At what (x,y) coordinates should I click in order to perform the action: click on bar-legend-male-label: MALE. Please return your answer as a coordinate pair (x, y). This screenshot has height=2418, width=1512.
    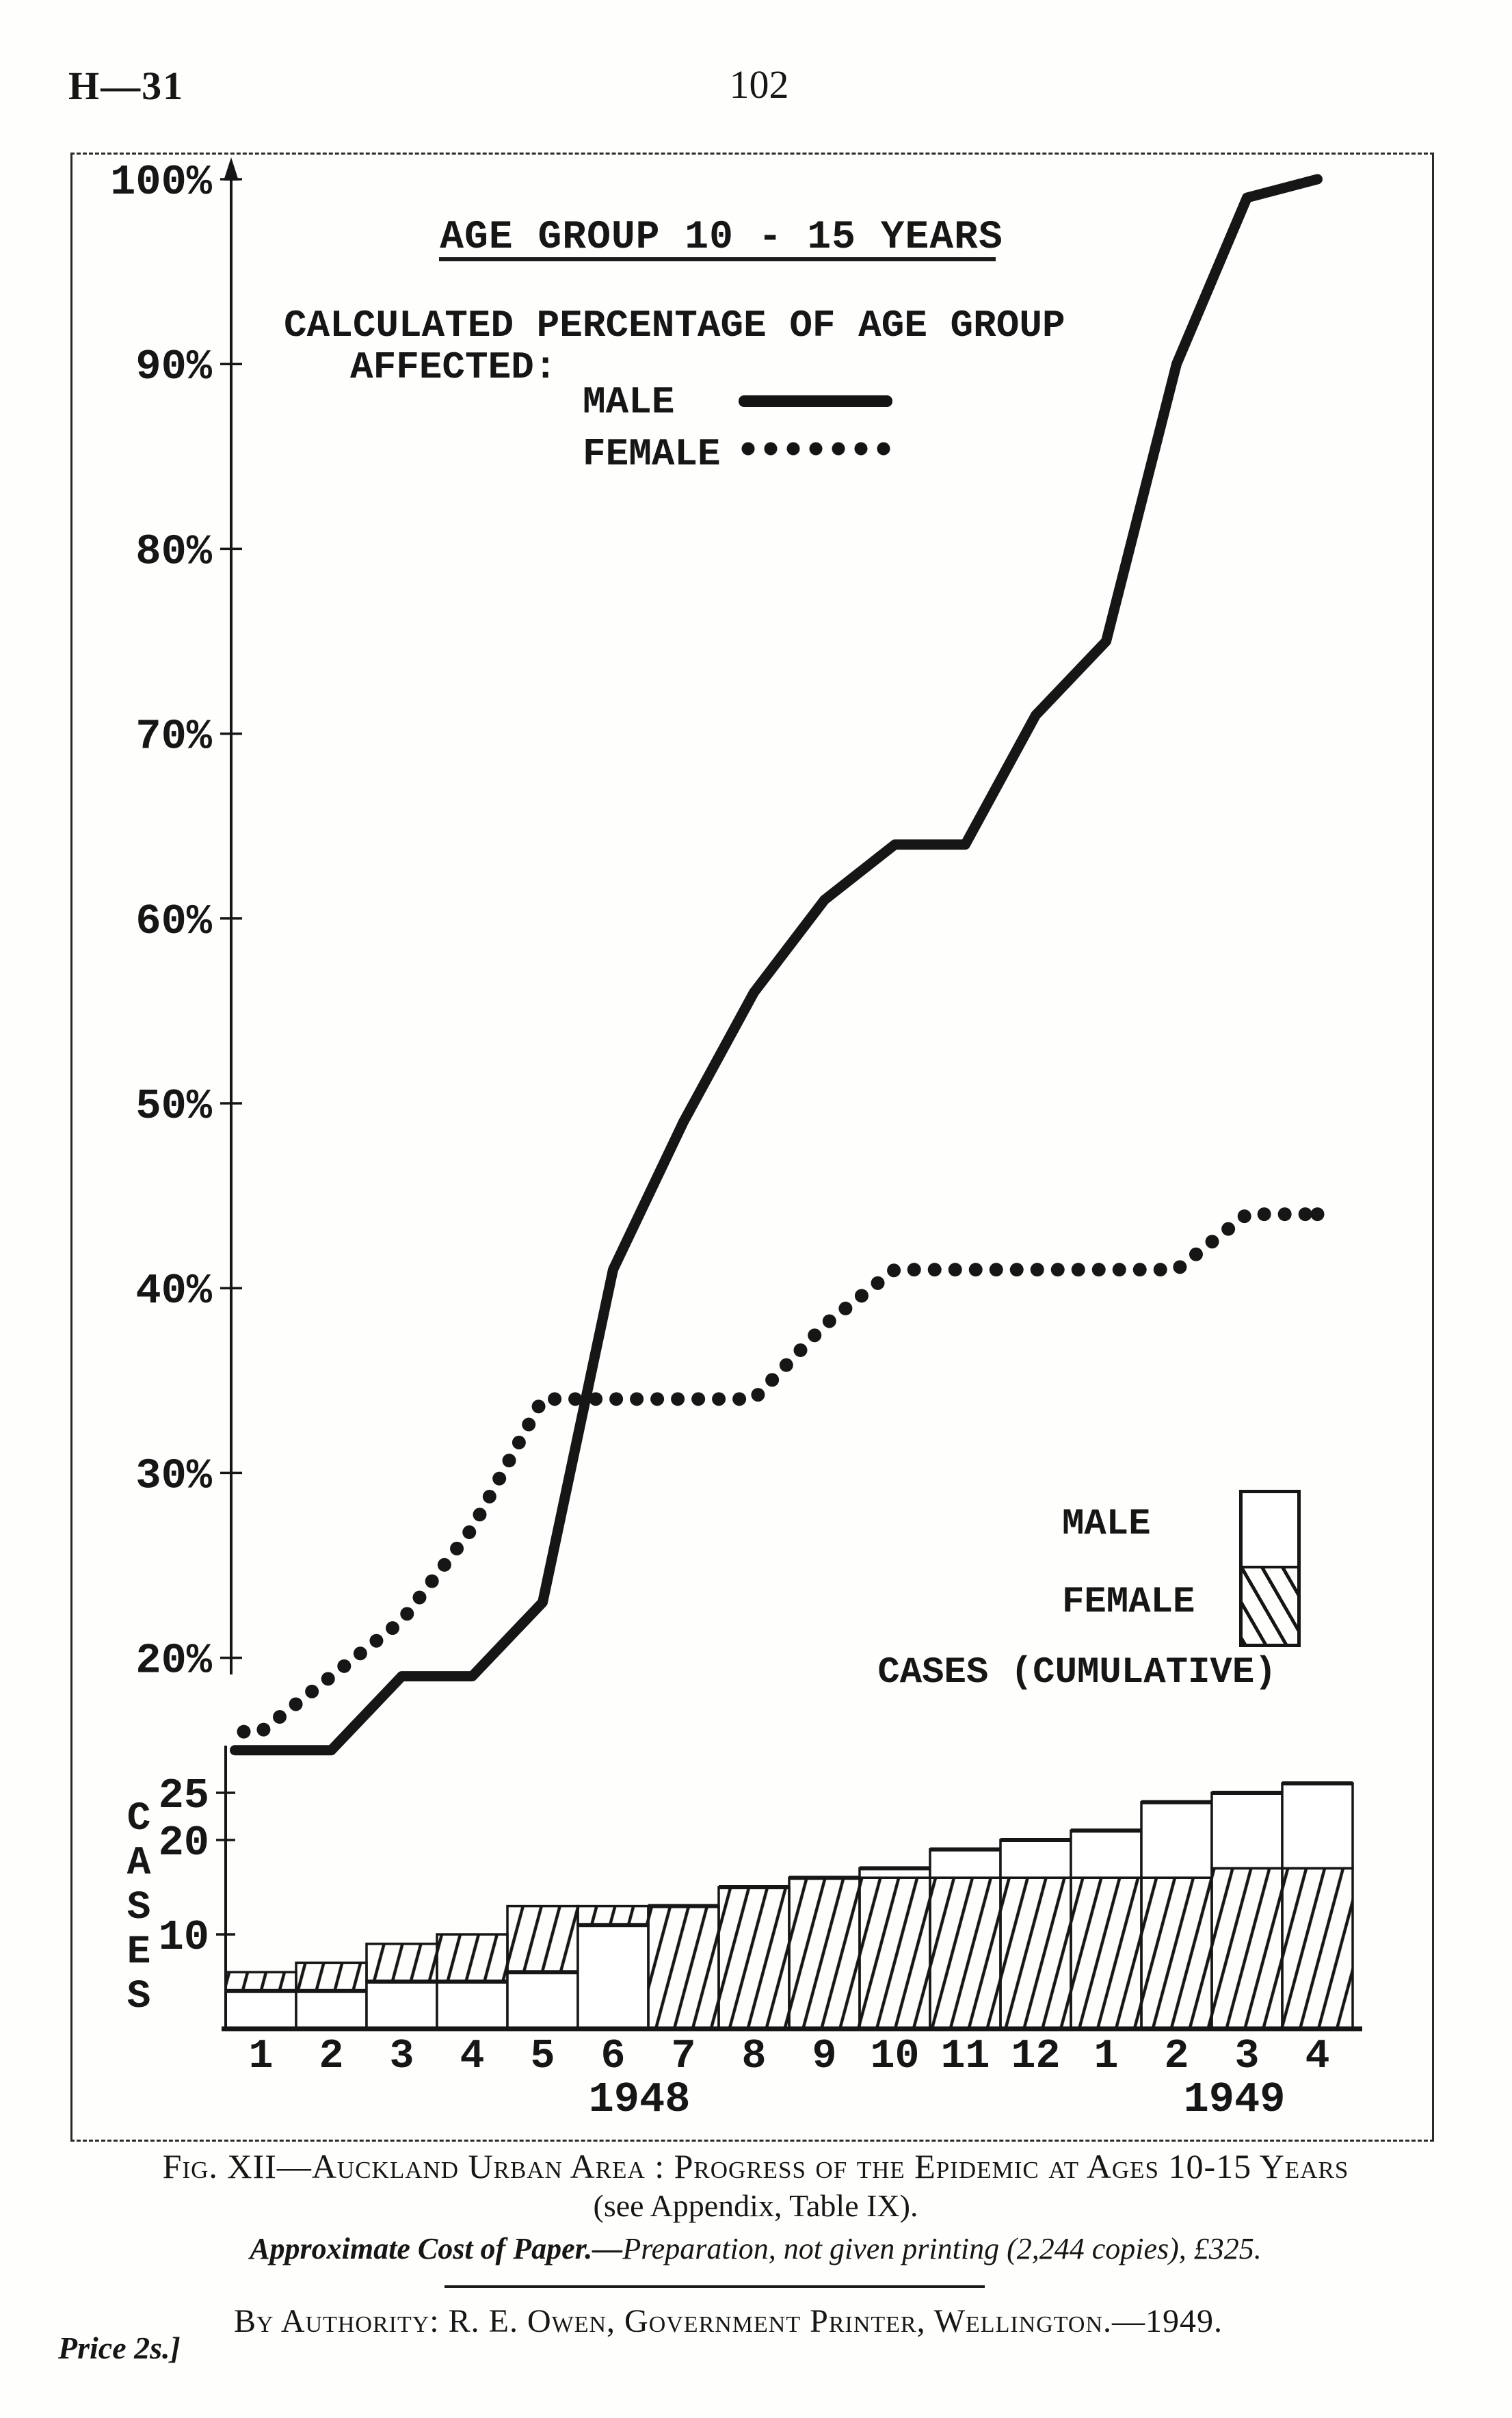
    Looking at the image, I should click on (1106, 1524).